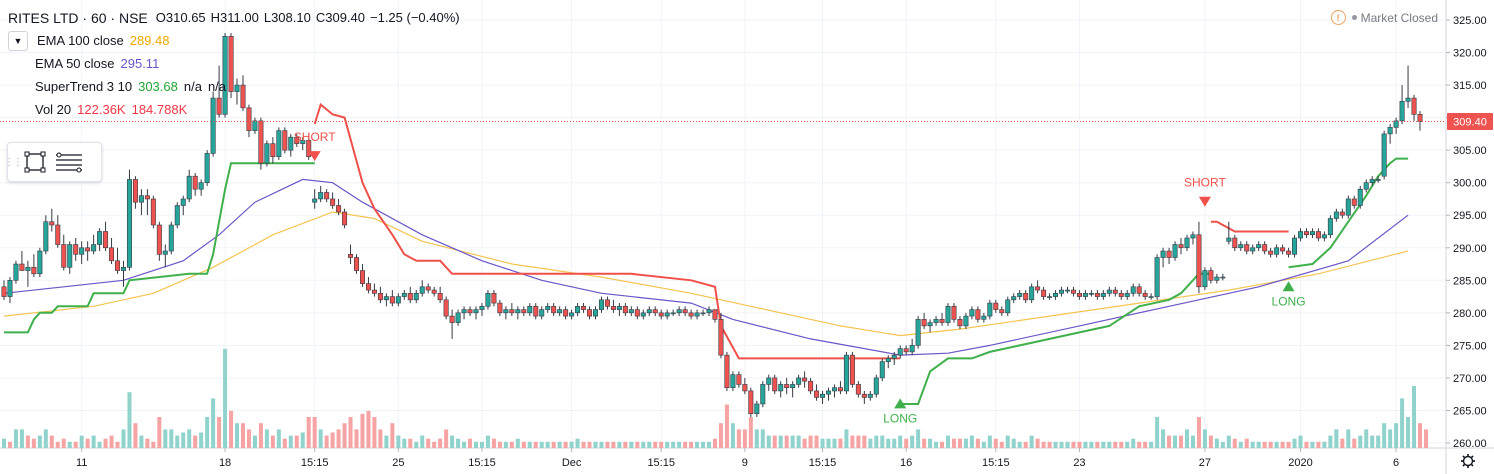  I want to click on x-axis-label: 6, so click(1396, 463).